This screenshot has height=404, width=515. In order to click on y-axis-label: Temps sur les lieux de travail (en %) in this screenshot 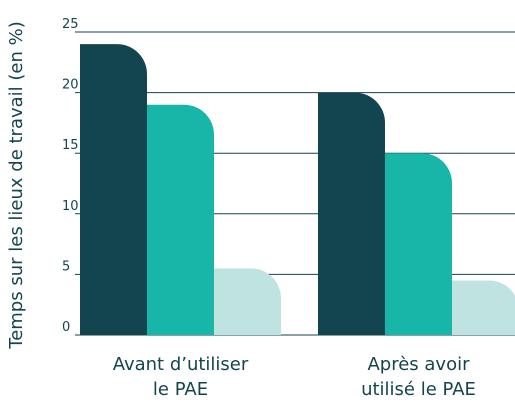, I will do `click(16, 185)`.